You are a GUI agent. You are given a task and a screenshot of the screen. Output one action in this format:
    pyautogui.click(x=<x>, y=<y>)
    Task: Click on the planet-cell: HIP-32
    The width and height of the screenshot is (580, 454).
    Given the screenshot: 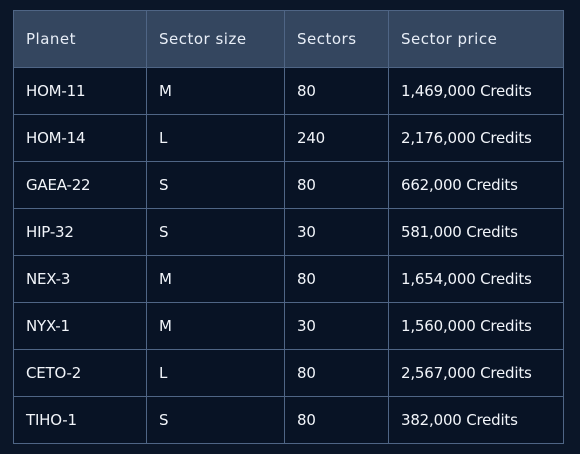 What is the action you would take?
    pyautogui.click(x=80, y=232)
    